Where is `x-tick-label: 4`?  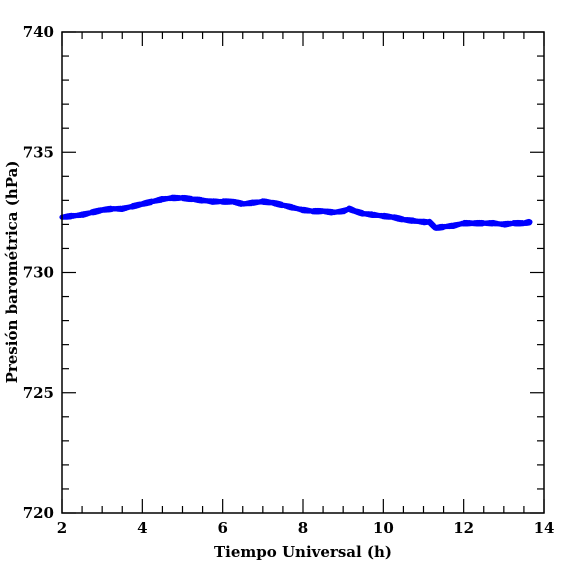 x-tick-label: 4 is located at coordinates (142, 528).